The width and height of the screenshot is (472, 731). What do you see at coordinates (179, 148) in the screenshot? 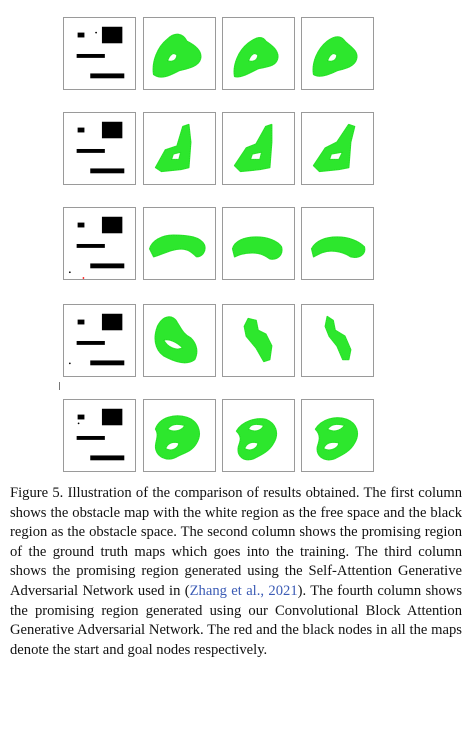
I see `panel-row-2-ground-truth` at bounding box center [179, 148].